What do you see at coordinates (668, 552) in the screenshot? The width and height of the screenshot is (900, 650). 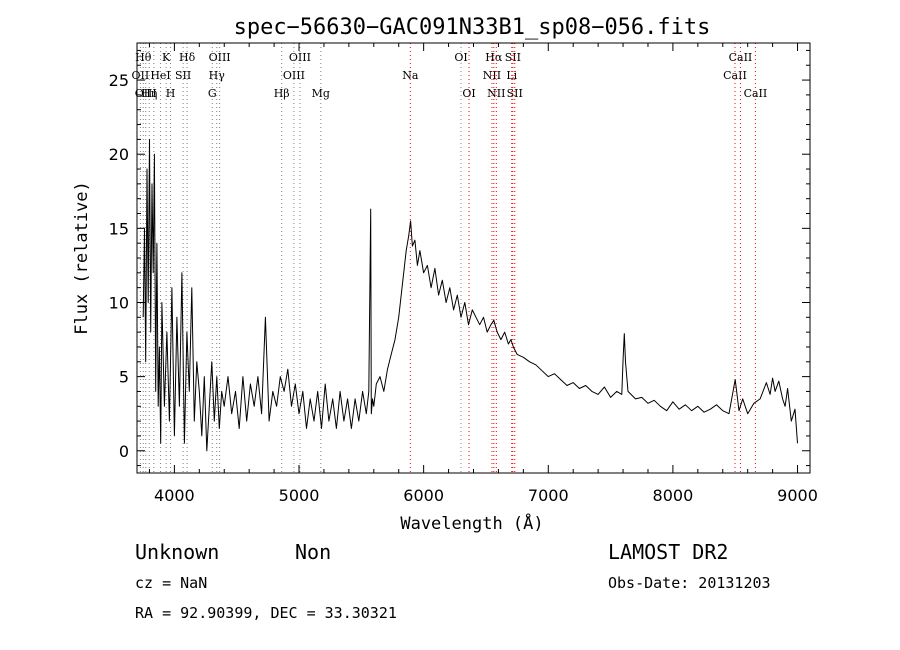 I see `survey-label: LAMOST DR2` at bounding box center [668, 552].